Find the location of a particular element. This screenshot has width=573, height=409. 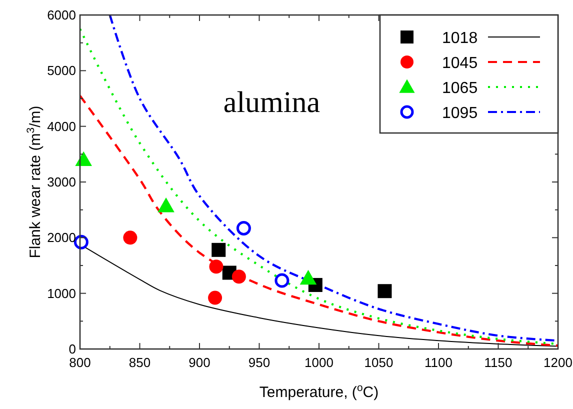

legend-label: 1045 is located at coordinates (460, 63).